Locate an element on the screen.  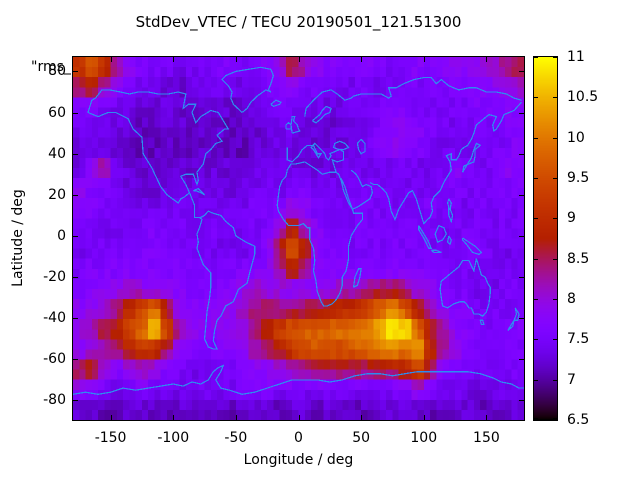
x-tick-label: 0 is located at coordinates (298, 438).